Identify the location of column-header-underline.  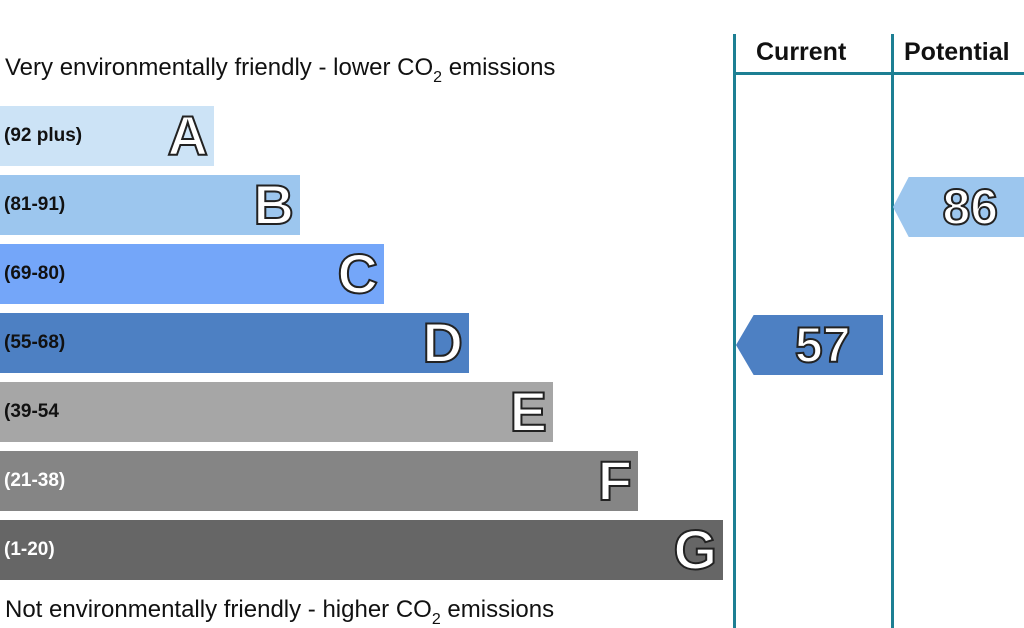
(878, 73).